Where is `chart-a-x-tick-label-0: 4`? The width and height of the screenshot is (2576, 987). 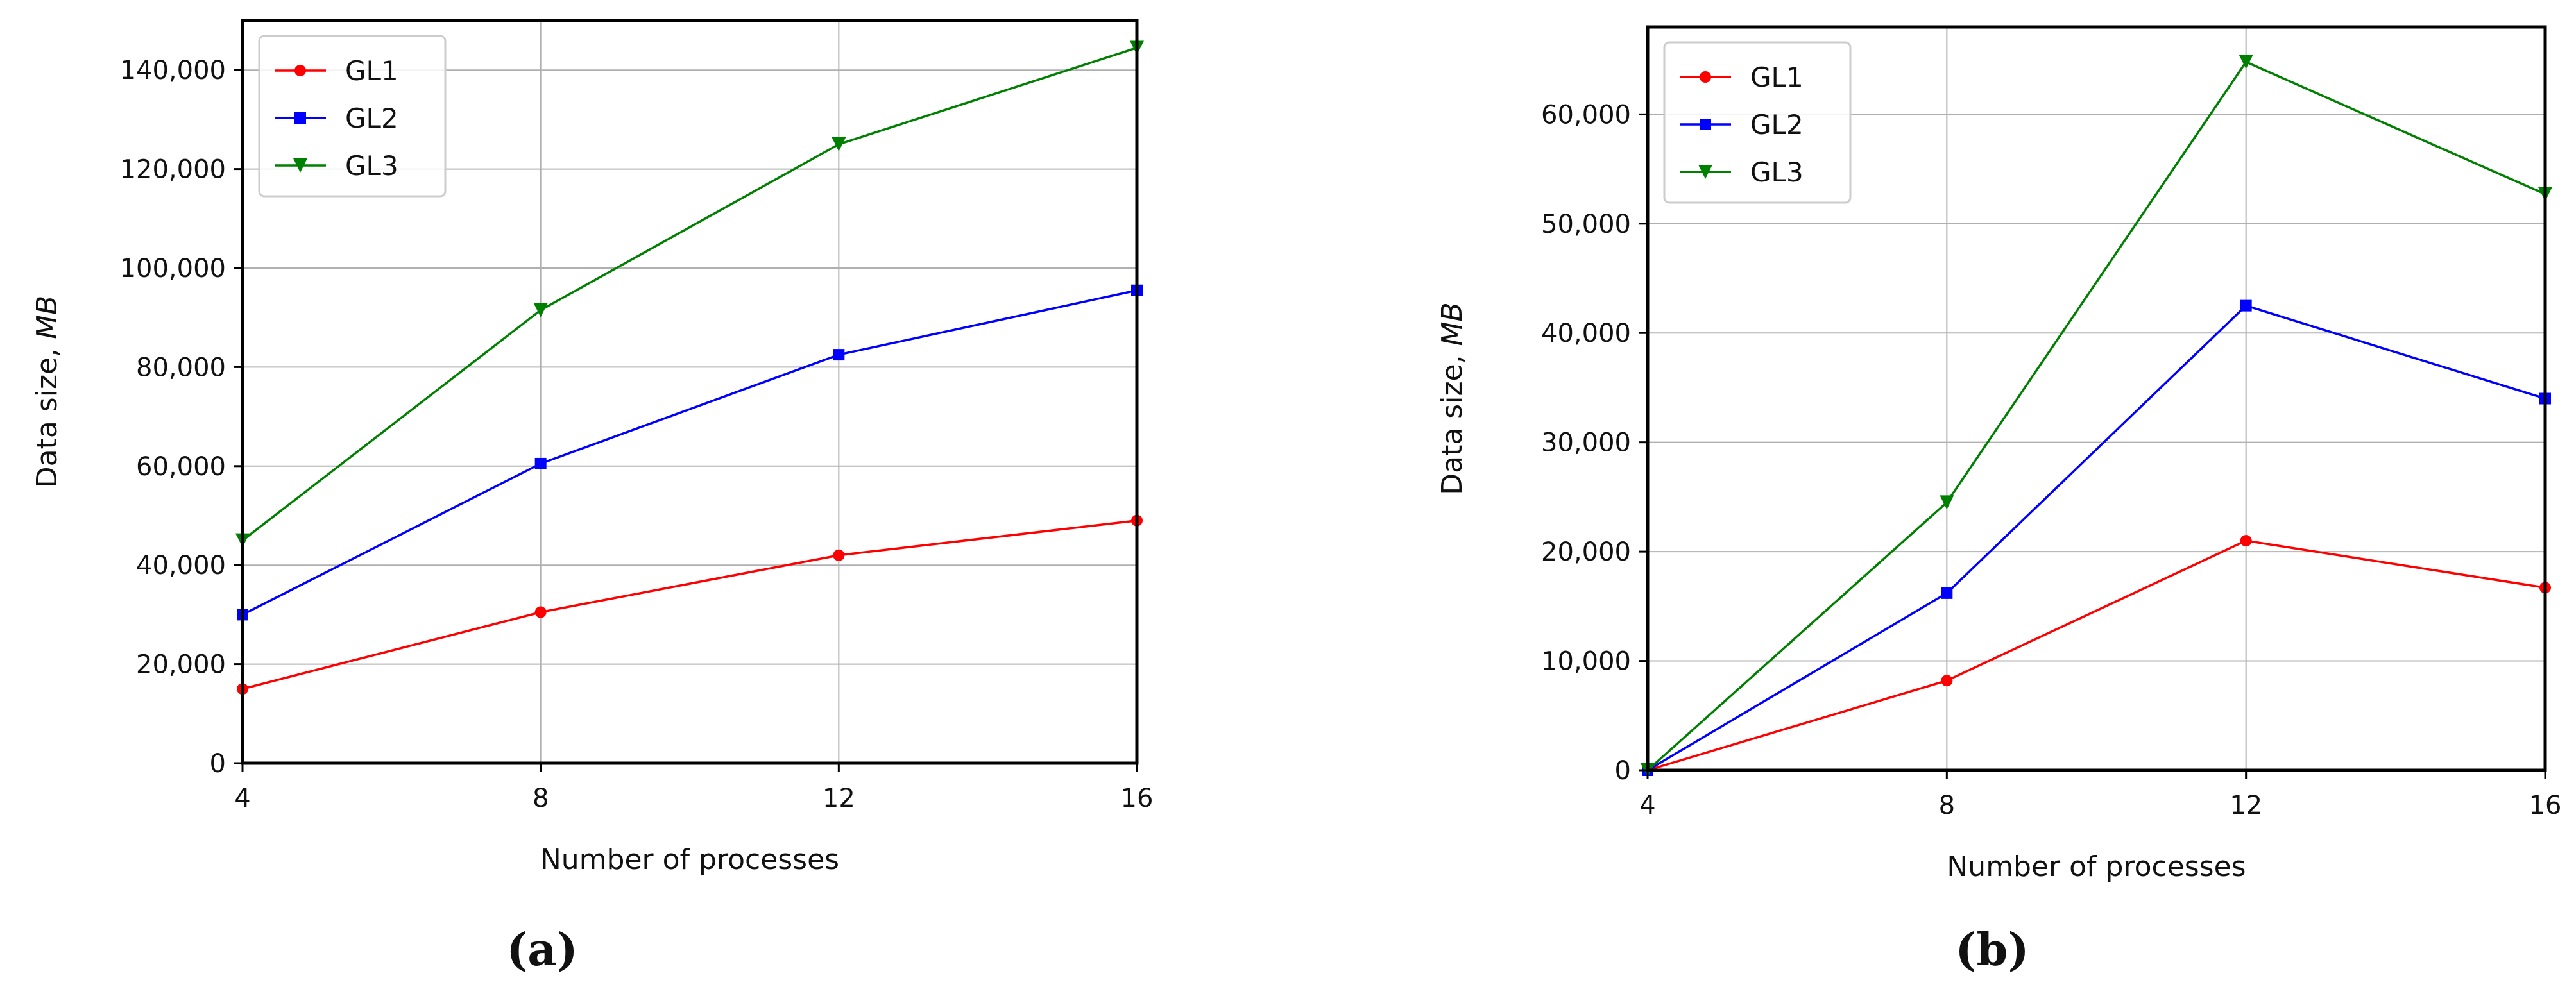
chart-a-x-tick-label-0: 4 is located at coordinates (242, 798).